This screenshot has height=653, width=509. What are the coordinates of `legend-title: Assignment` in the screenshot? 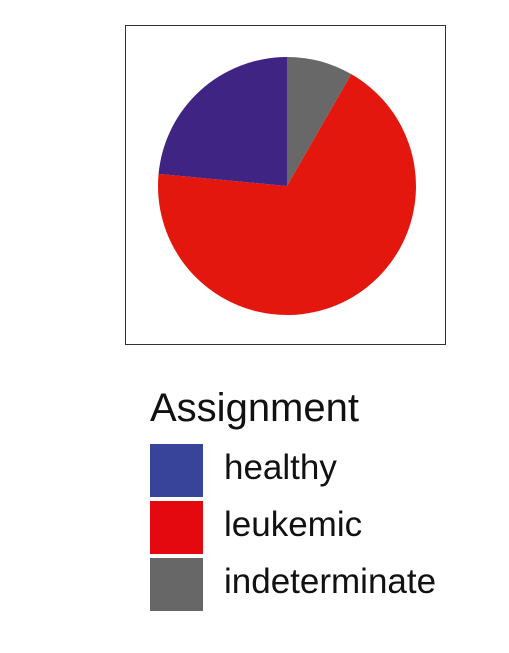 It's located at (254, 408).